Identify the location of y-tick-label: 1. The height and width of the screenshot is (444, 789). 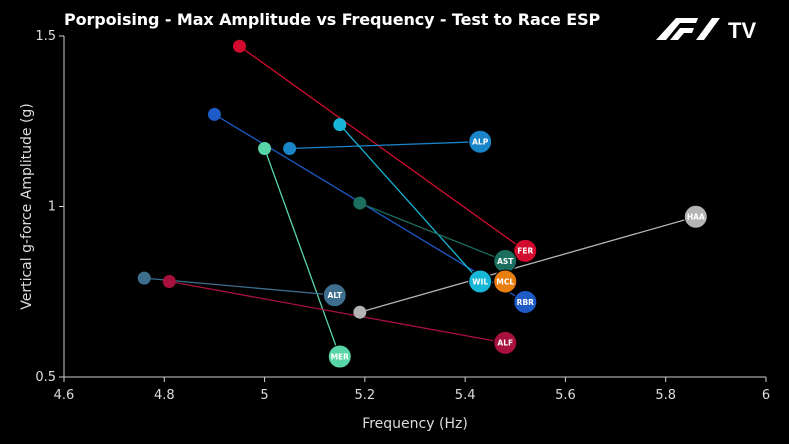
(52, 207).